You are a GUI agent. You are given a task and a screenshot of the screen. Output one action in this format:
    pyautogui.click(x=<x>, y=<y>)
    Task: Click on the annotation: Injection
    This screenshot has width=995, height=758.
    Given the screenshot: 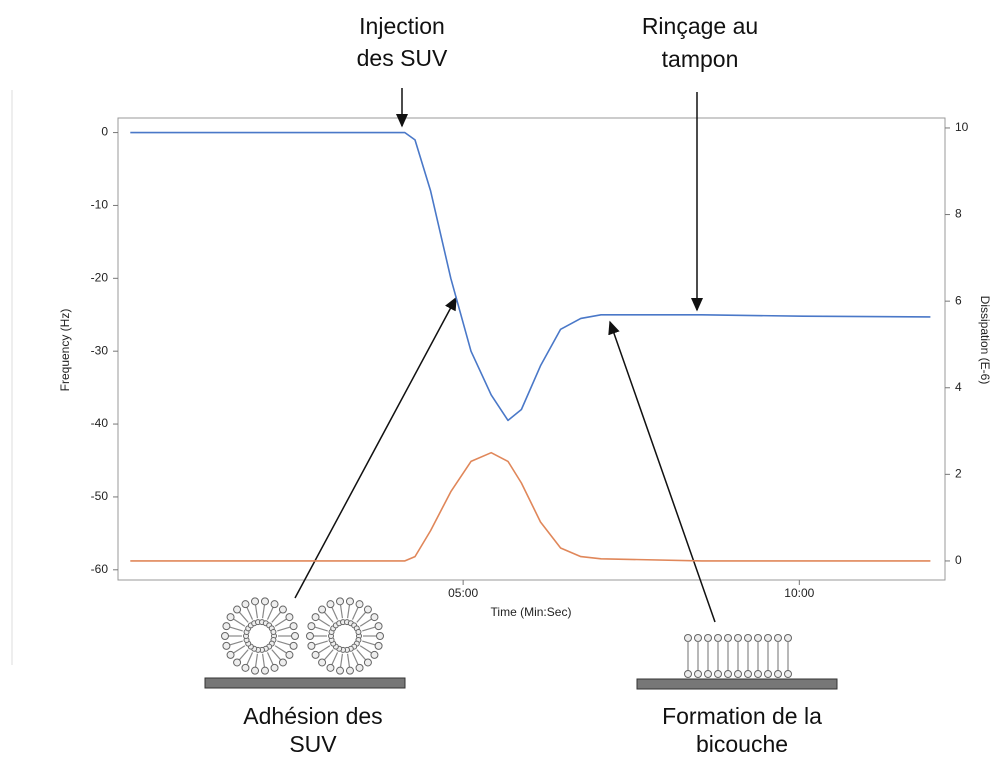 What is the action you would take?
    pyautogui.click(x=402, y=26)
    